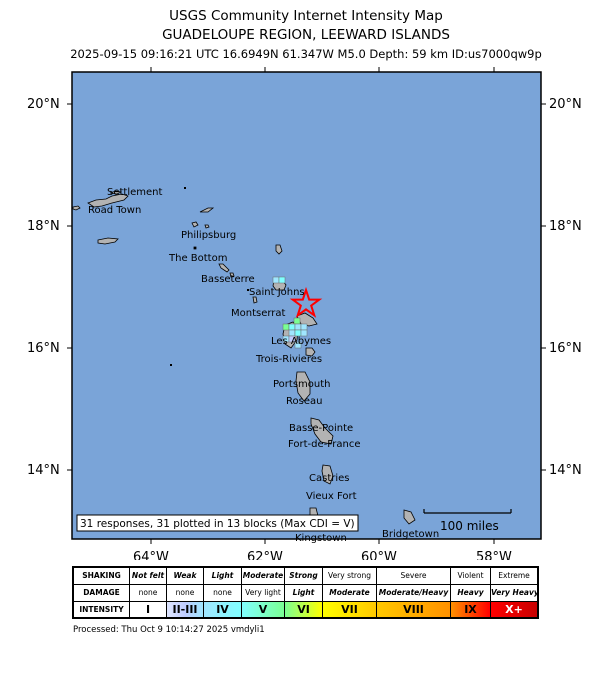  I want to click on island-virgin-islands, so click(108, 200).